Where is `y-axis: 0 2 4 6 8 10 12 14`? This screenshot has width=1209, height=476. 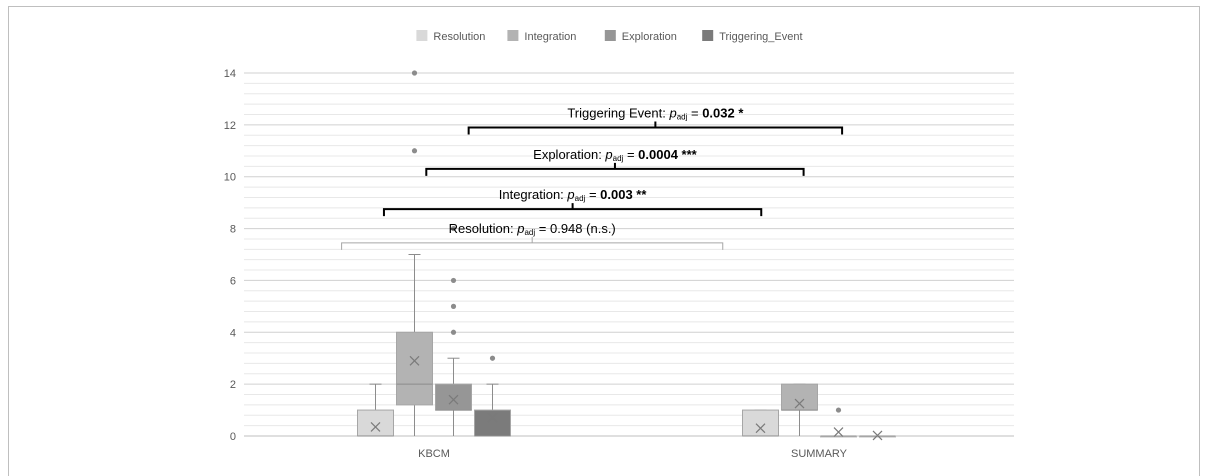 y-axis: 0 2 4 6 8 10 12 14 is located at coordinates (230, 255).